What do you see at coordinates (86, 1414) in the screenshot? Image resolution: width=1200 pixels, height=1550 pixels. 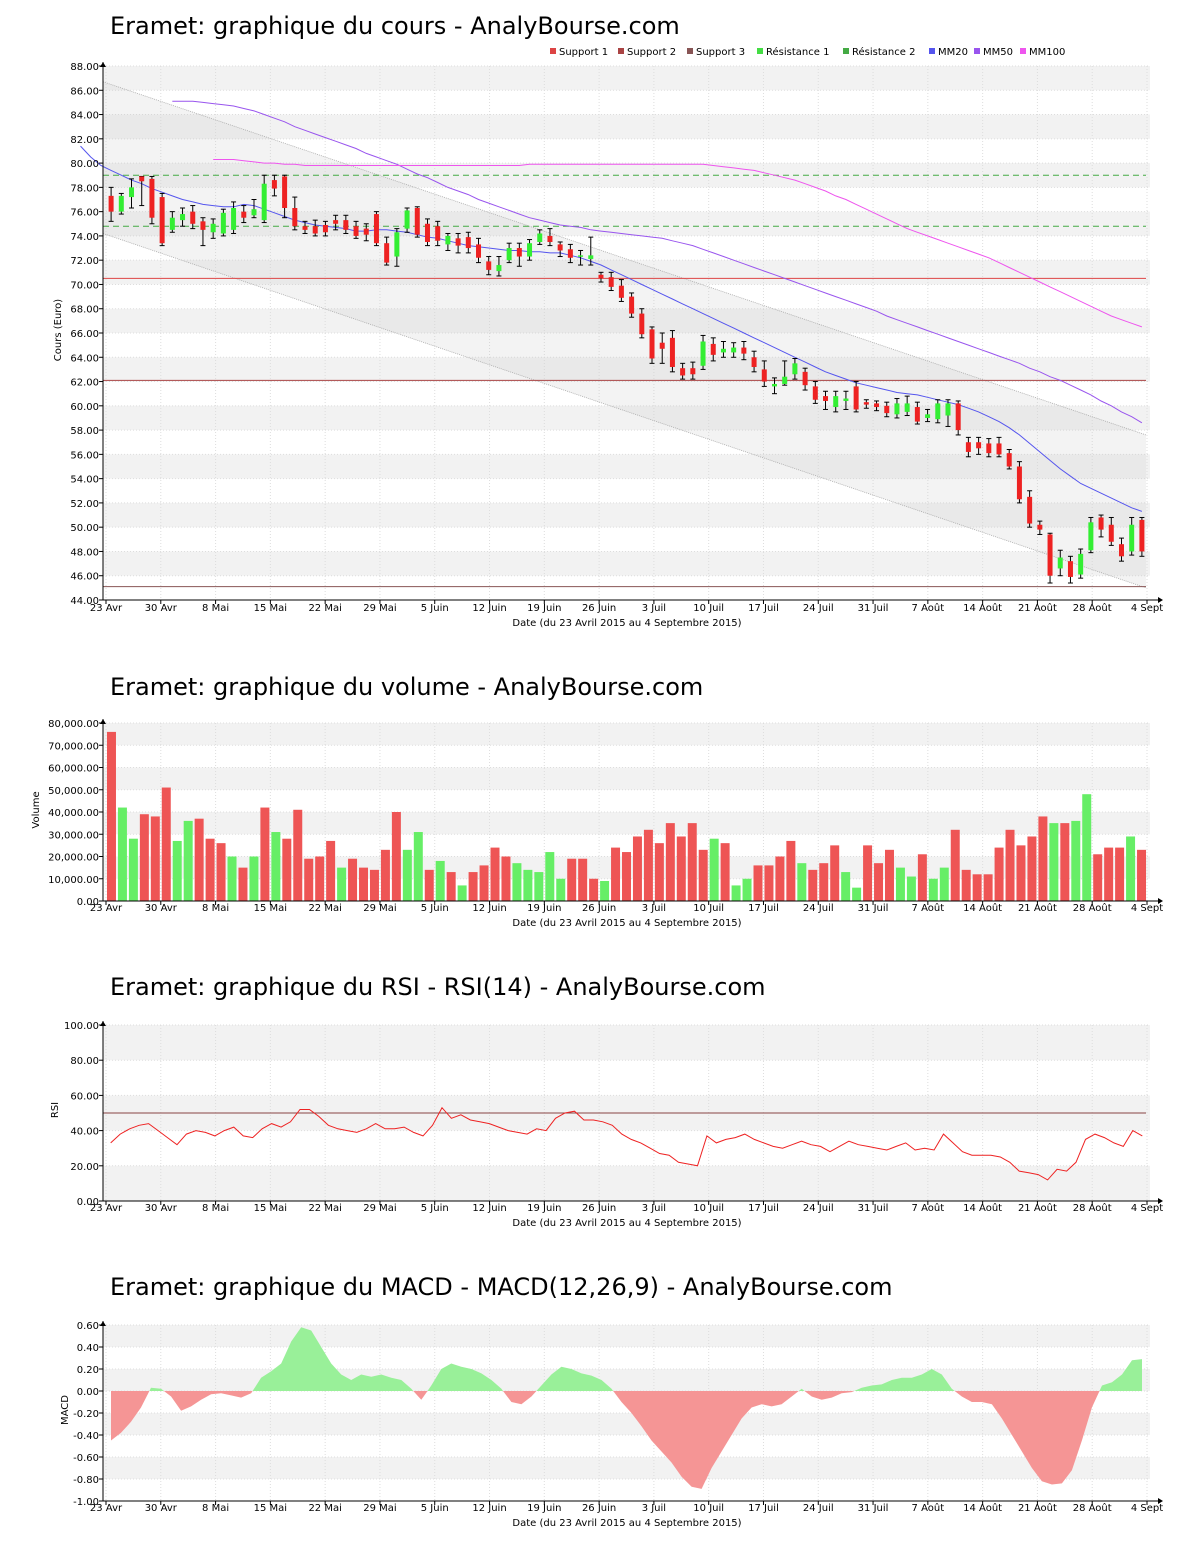 I see `macd-ytick-label: -0.20` at bounding box center [86, 1414].